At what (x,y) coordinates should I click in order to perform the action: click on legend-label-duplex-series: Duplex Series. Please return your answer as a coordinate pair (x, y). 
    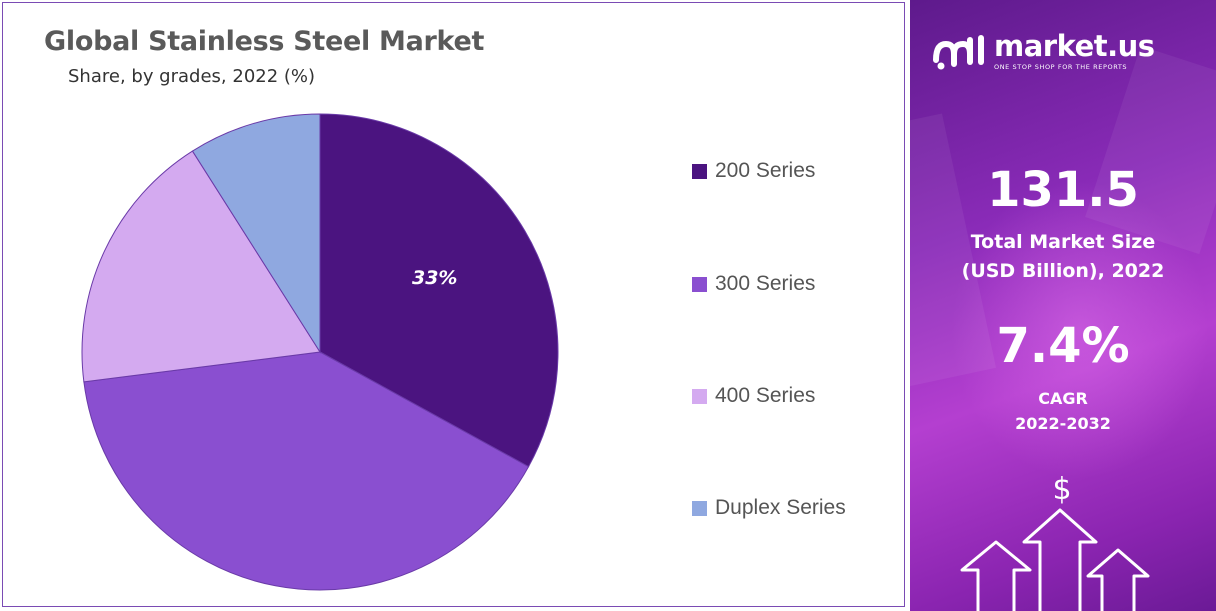
    Looking at the image, I should click on (780, 507).